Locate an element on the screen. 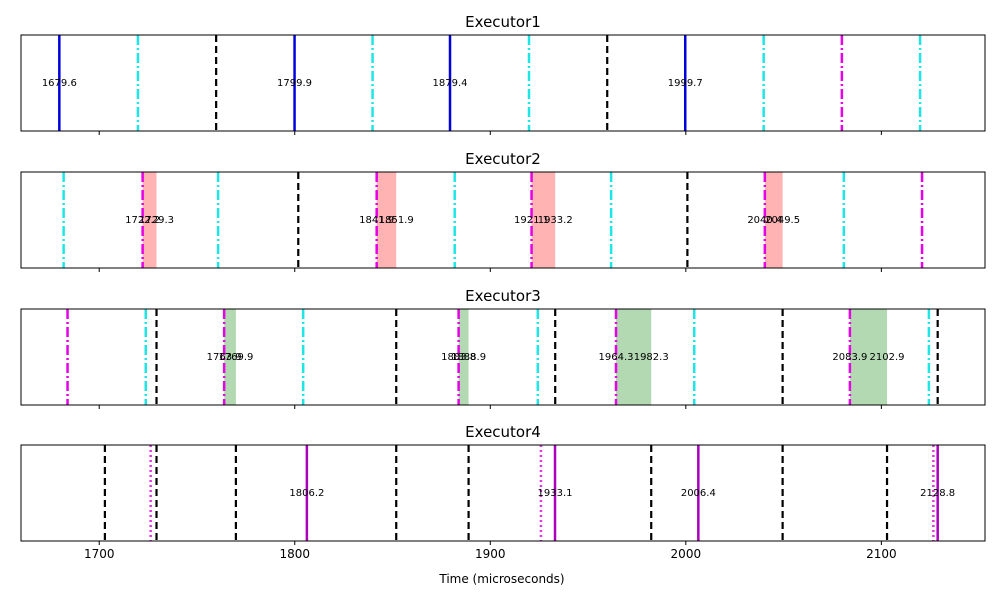 The image size is (1000, 600). event-label: 1769.9 is located at coordinates (235, 357).